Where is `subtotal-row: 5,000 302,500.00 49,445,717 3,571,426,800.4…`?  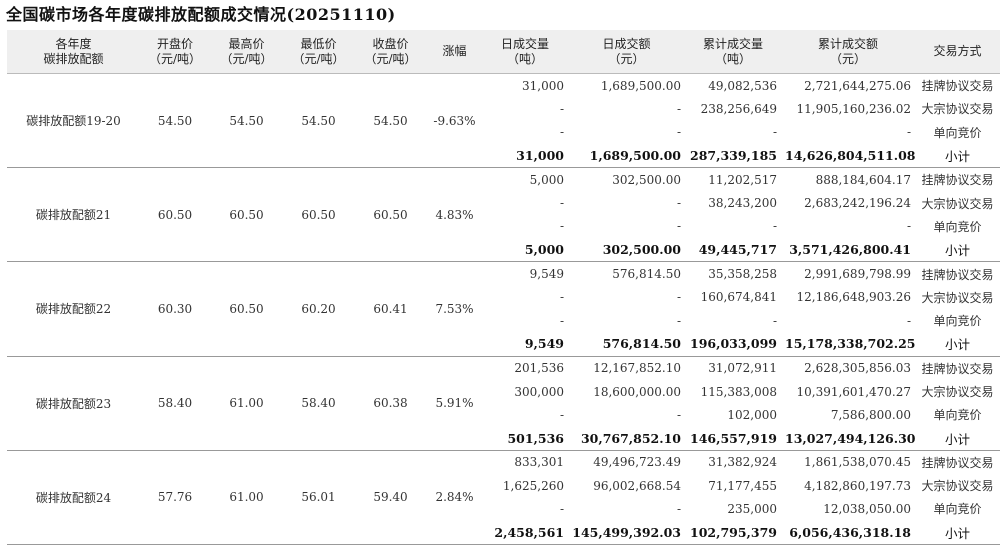 subtotal-row: 5,000 302,500.00 49,445,717 3,571,426,800.4… is located at coordinates (503, 250).